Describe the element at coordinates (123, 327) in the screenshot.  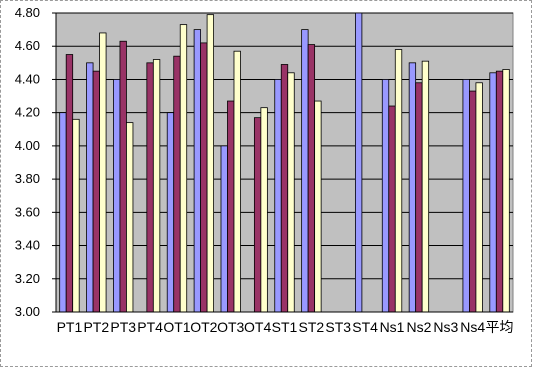
I see `x-tick-label: PT3` at that location.